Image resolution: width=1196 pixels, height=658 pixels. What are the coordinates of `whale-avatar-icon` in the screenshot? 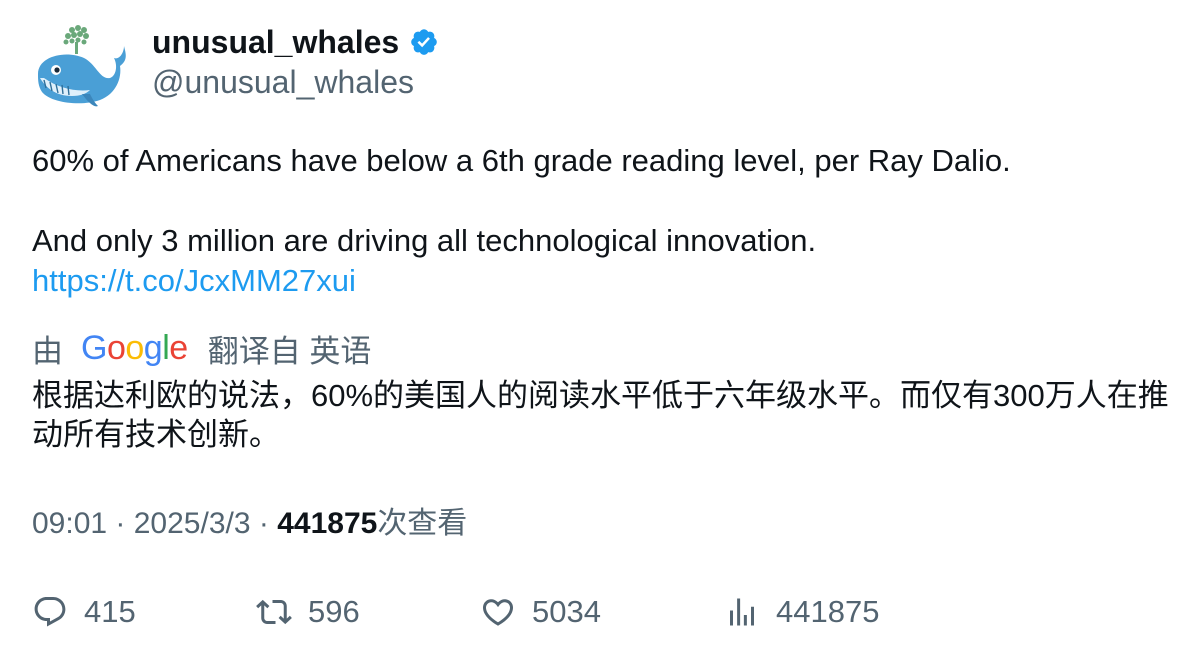 It's located at (80, 70).